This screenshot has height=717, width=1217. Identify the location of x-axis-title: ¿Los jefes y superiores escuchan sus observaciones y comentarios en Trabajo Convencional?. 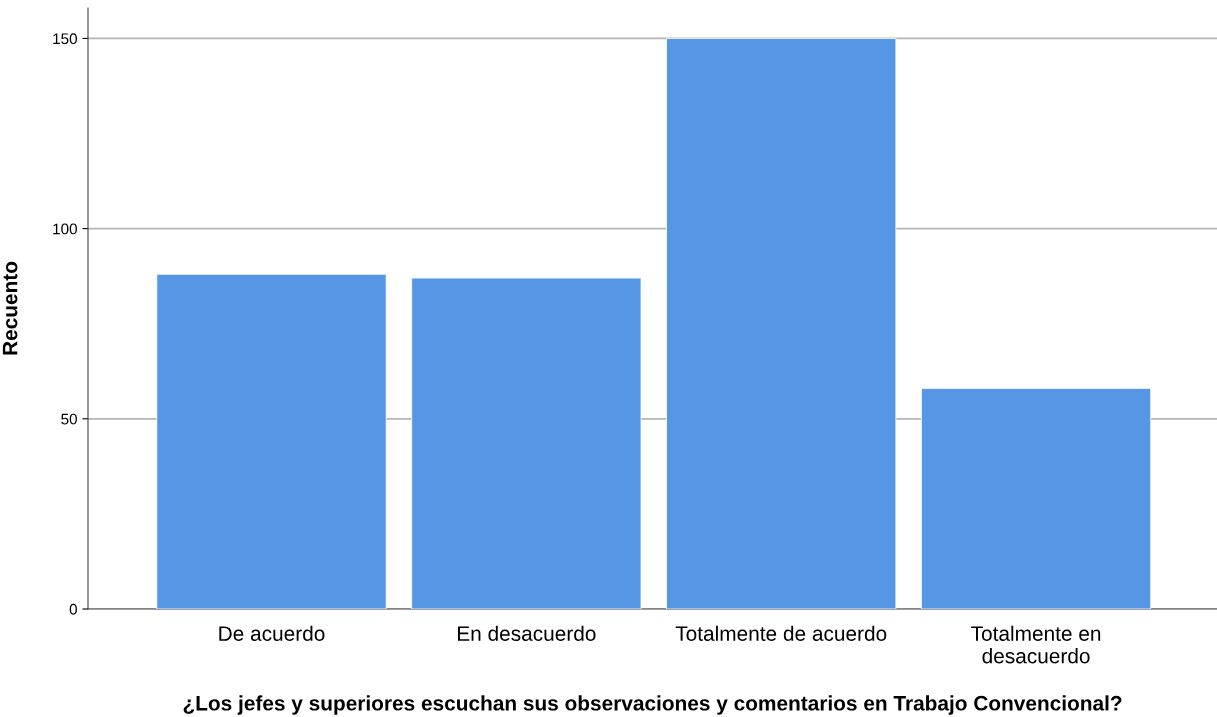
(652, 705).